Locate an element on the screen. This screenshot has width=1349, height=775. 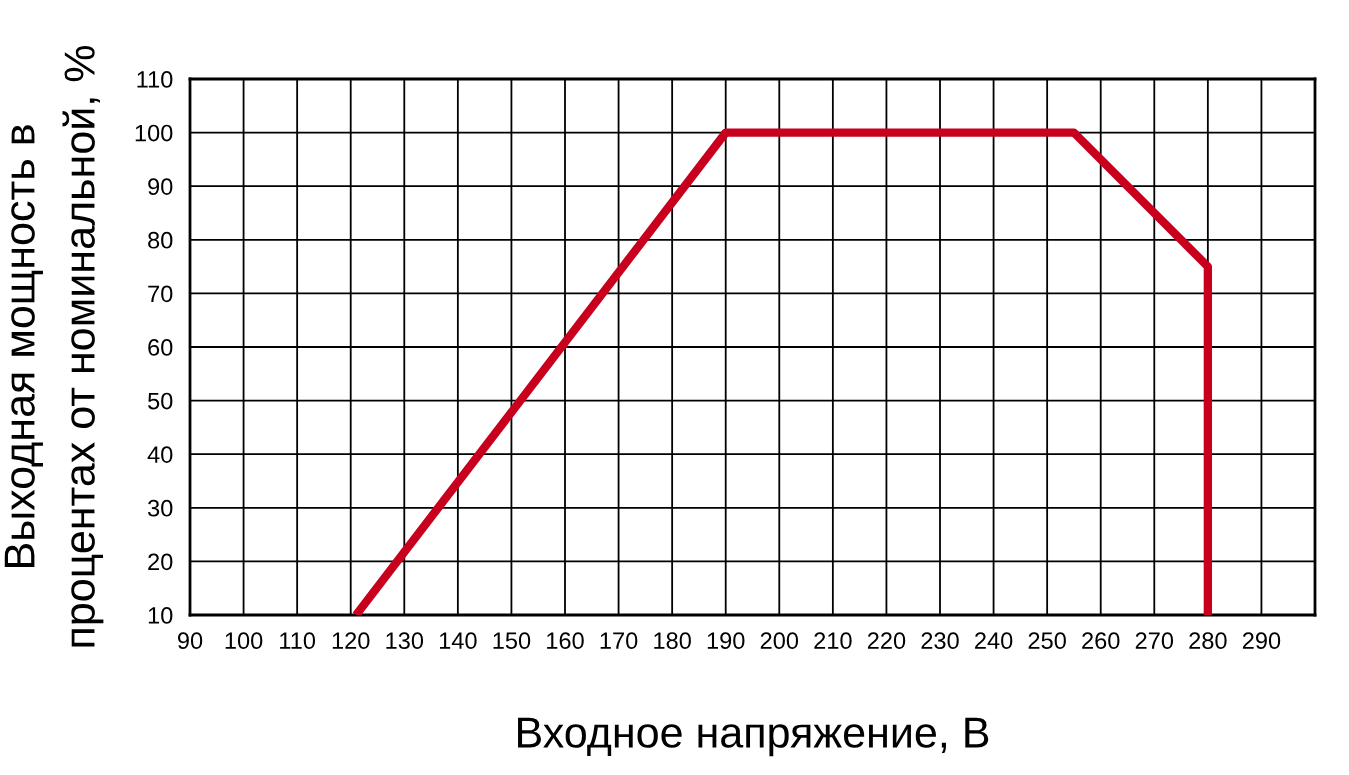
x-tick-label: 100 is located at coordinates (244, 641).